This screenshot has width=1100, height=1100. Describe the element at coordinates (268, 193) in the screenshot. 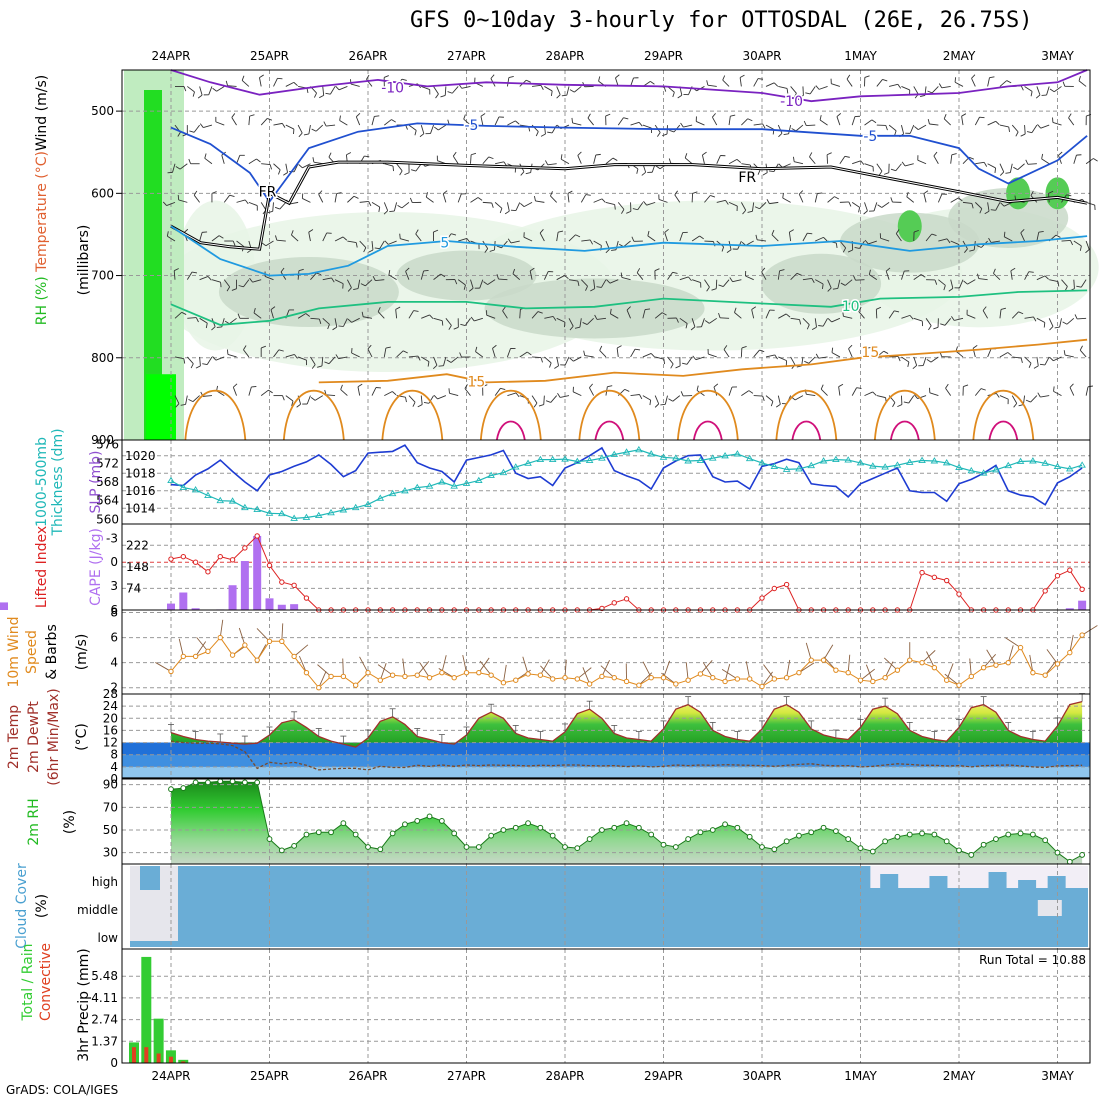

I see `contour-label: FR` at that location.